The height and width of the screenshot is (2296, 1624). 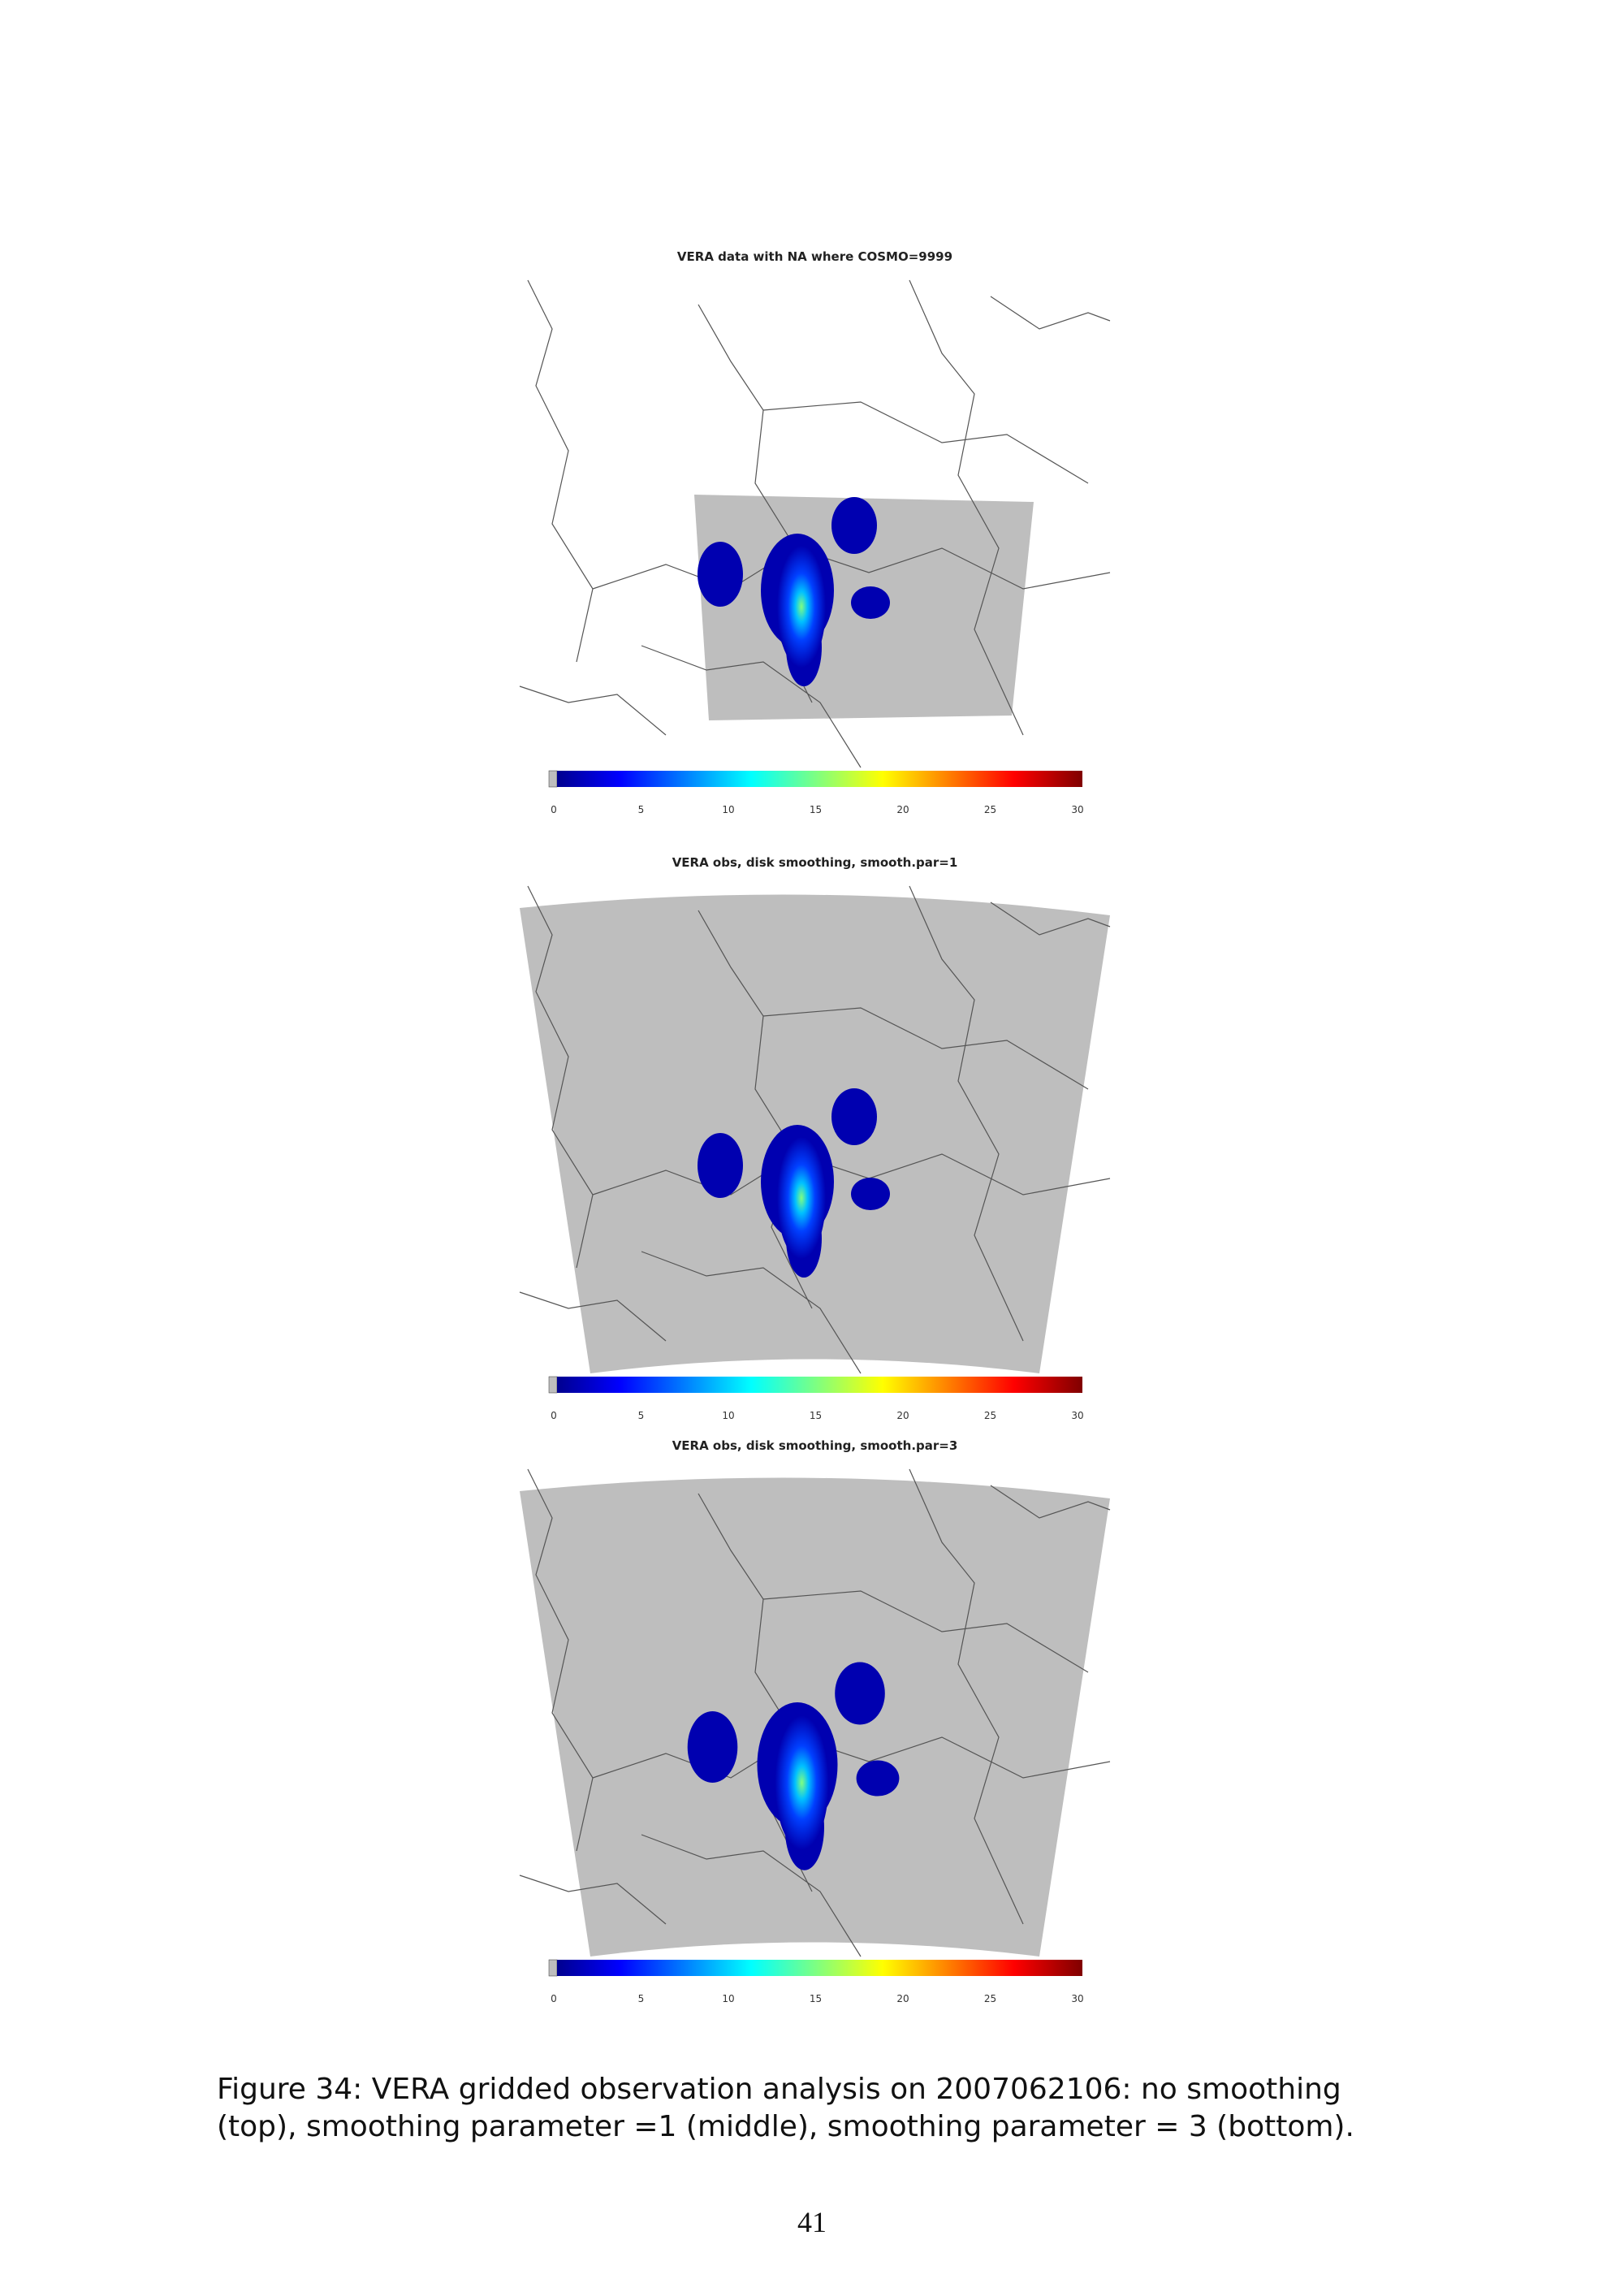 I want to click on panel-title: VERA obs, disk smoothing, smooth.par=1, so click(x=815, y=862).